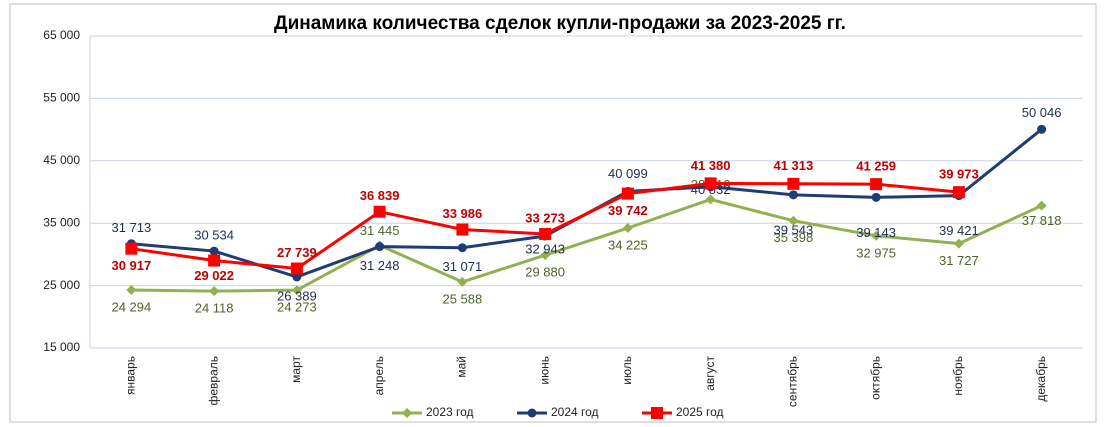 The image size is (1120, 427). I want to click on x-tick-label: февраль, so click(213, 381).